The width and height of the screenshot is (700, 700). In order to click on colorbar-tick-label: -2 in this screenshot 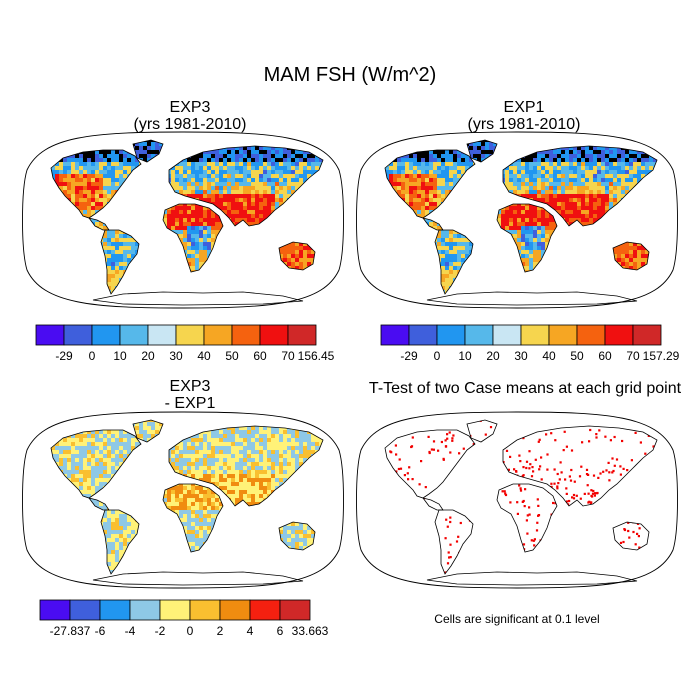, I will do `click(160, 631)`.